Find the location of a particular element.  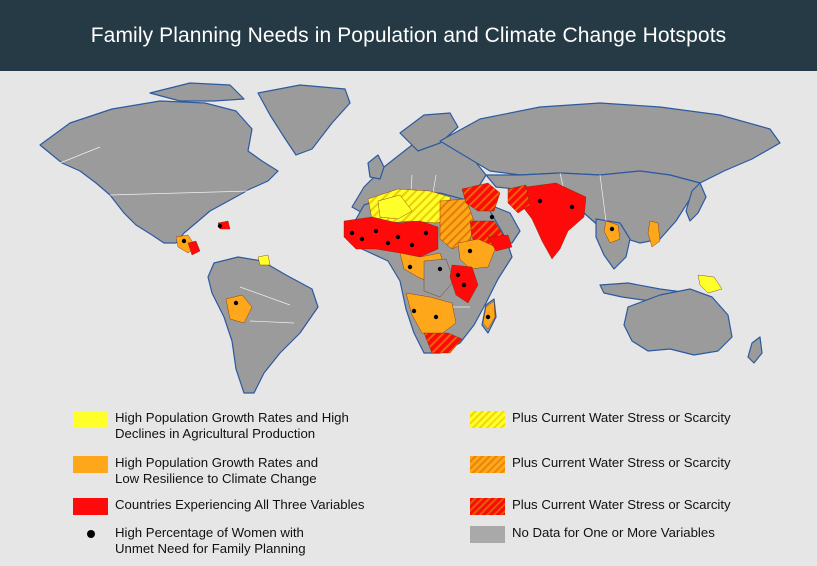

legend-item-orange-hatched: Plus Current Water Stress or Scarcity is located at coordinates (600, 464).